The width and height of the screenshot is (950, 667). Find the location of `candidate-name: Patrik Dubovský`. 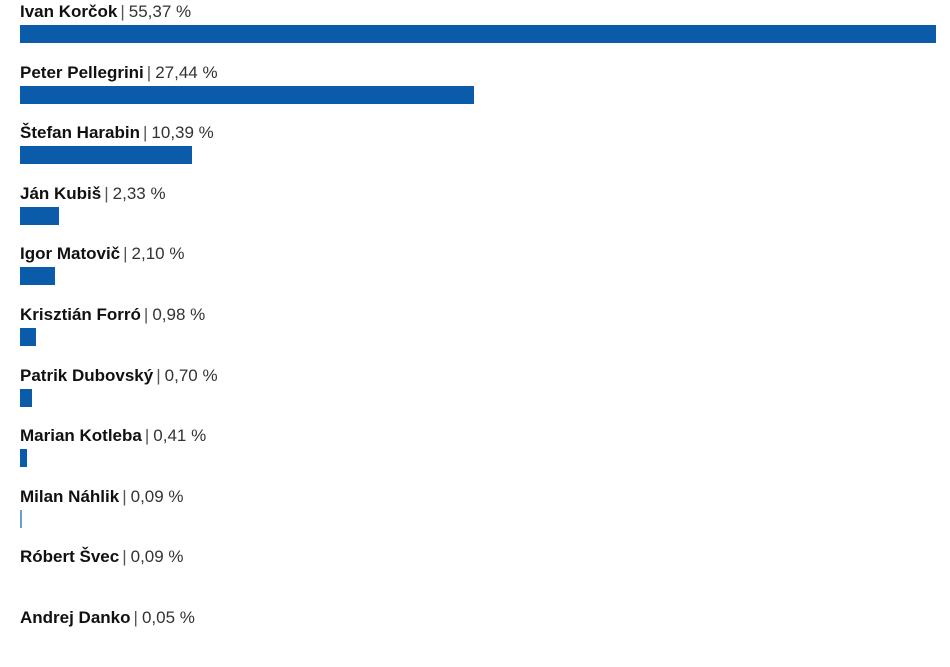

candidate-name: Patrik Dubovský is located at coordinates (87, 375).